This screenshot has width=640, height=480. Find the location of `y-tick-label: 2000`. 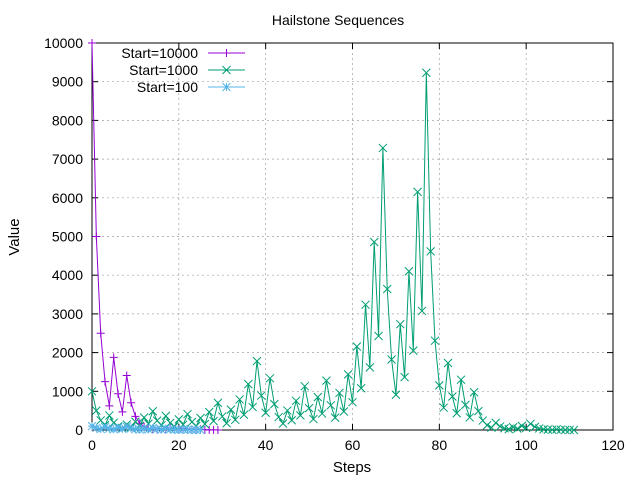

y-tick-label: 2000 is located at coordinates (67, 353).